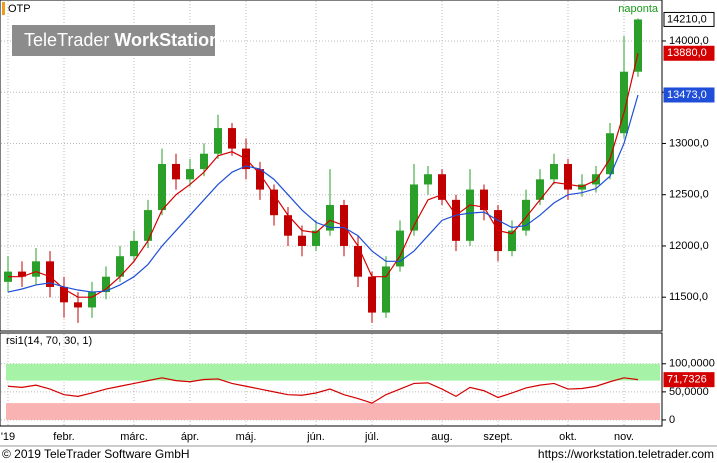 This screenshot has height=463, width=717. What do you see at coordinates (689, 143) in the screenshot?
I see `y-tick-label: 13000,0` at bounding box center [689, 143].